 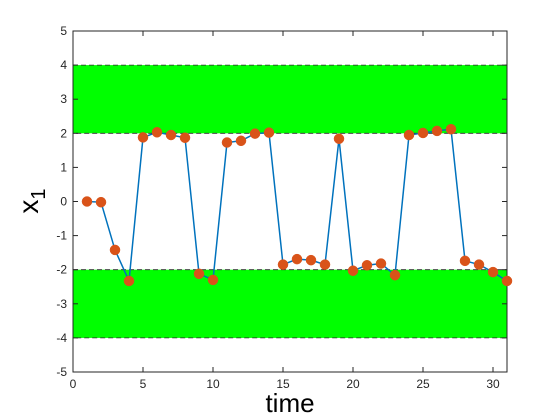 What do you see at coordinates (73, 384) in the screenshot?
I see `x-tick-label: 0` at bounding box center [73, 384].